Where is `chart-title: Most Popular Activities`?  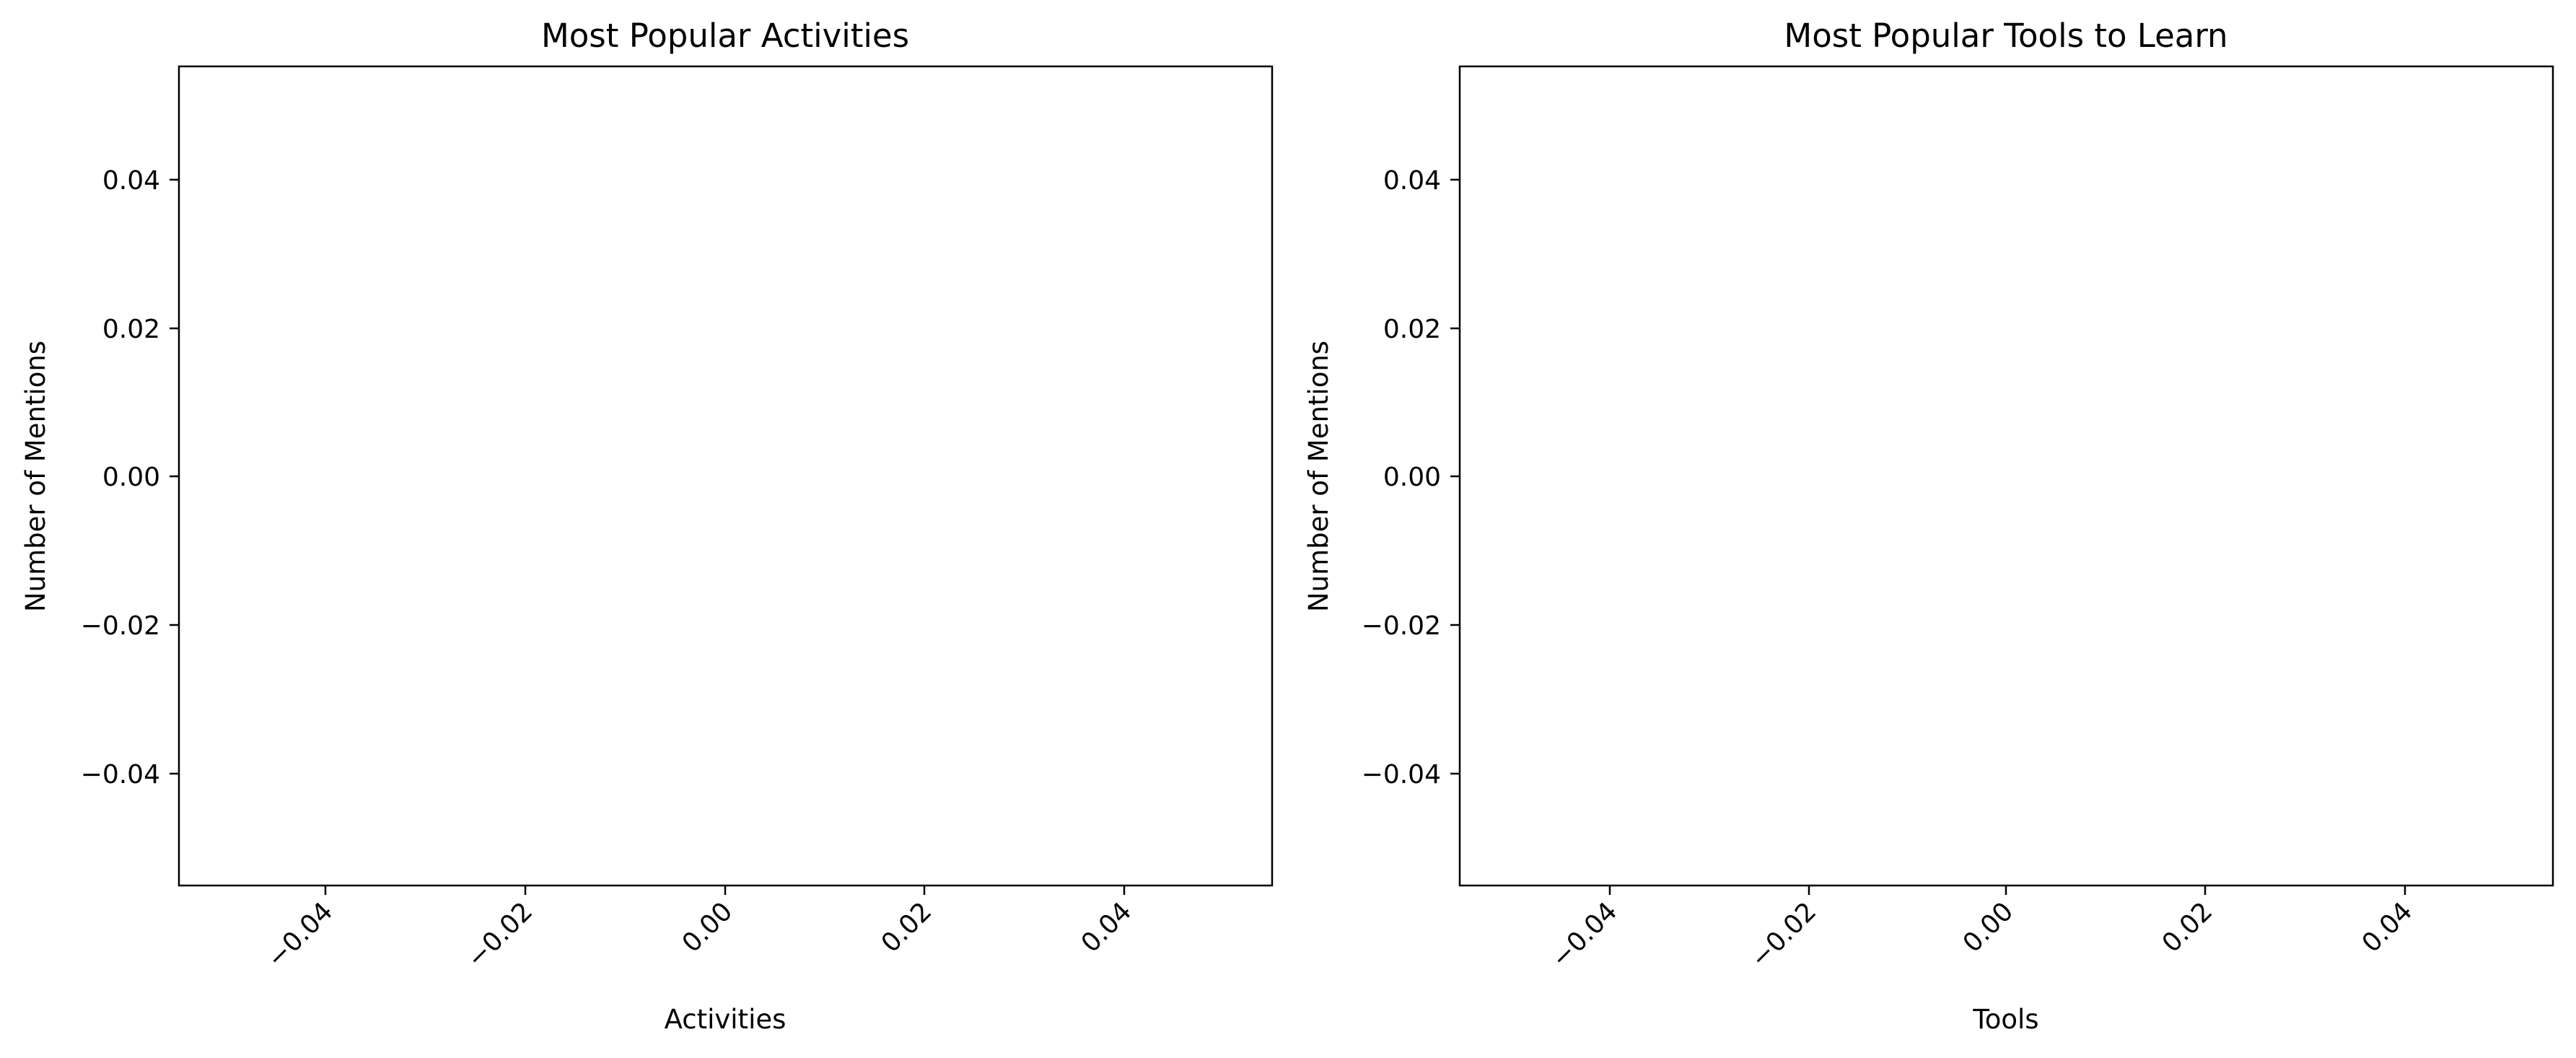 chart-title: Most Popular Activities is located at coordinates (725, 36).